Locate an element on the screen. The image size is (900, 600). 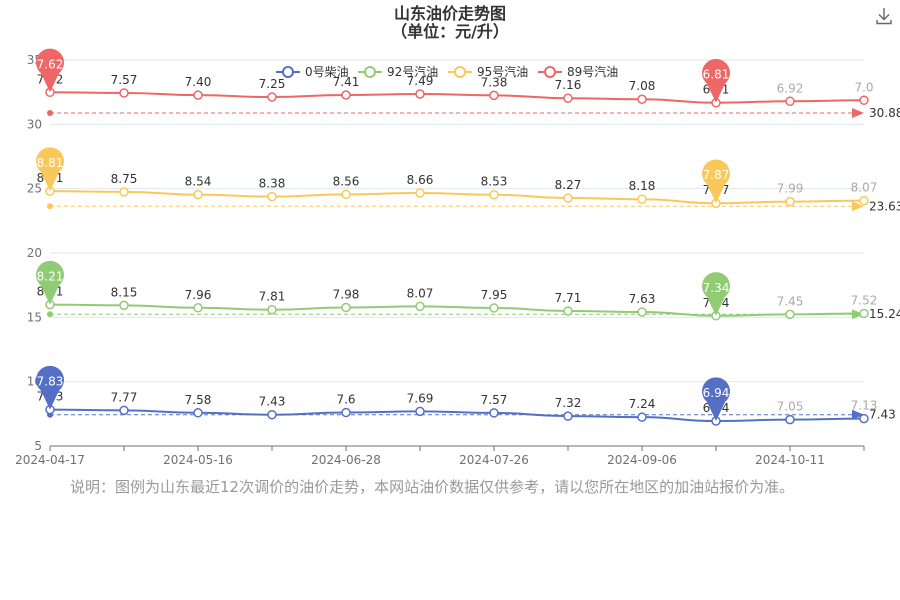
data-label: 8.56 is located at coordinates (346, 181).